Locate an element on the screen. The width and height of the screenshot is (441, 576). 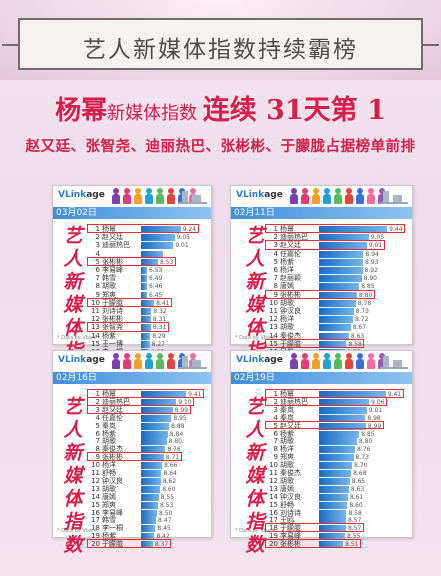
ranking-row: 13 胡歌 8.60 is located at coordinates (148, 489).